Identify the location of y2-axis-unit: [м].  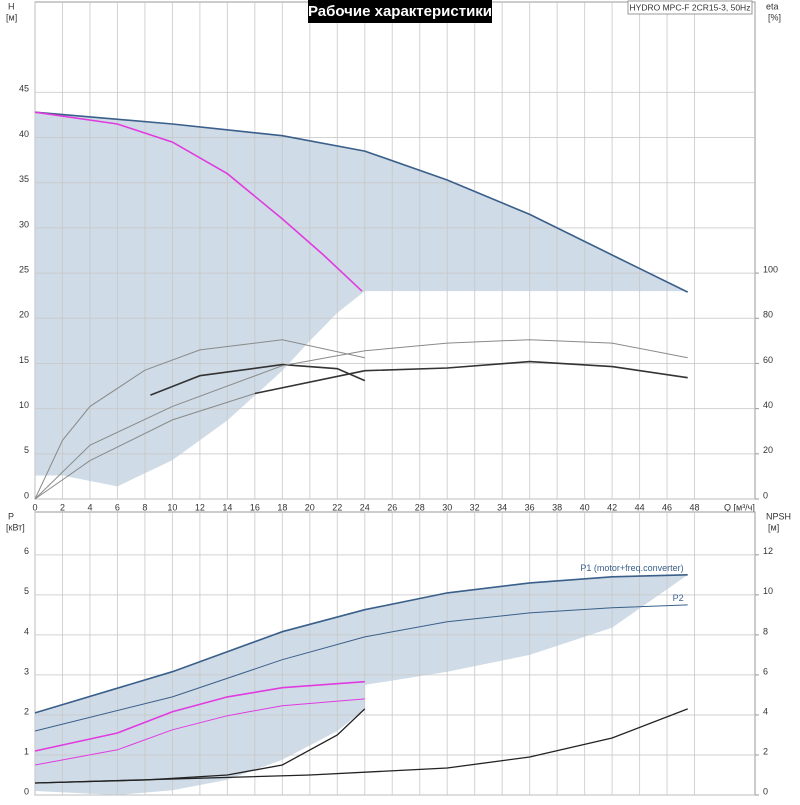
(773, 527).